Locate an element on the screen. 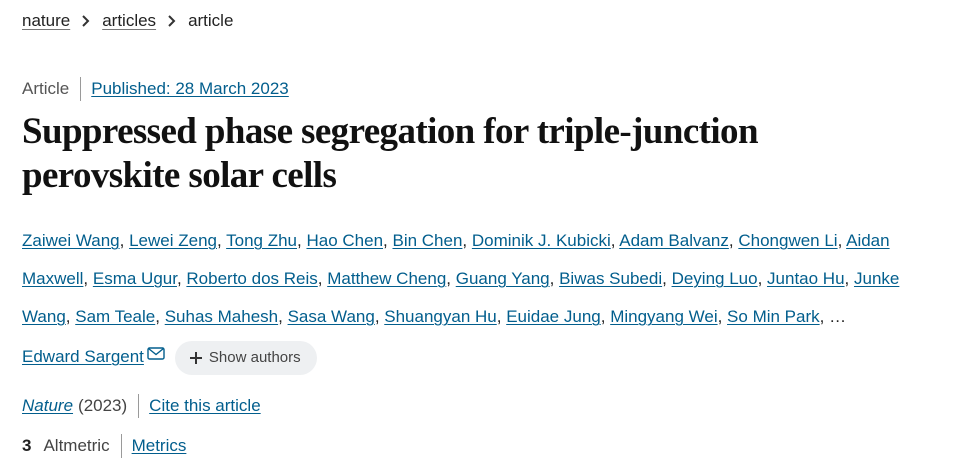  author-item: Juntao Hu, is located at coordinates (810, 278).